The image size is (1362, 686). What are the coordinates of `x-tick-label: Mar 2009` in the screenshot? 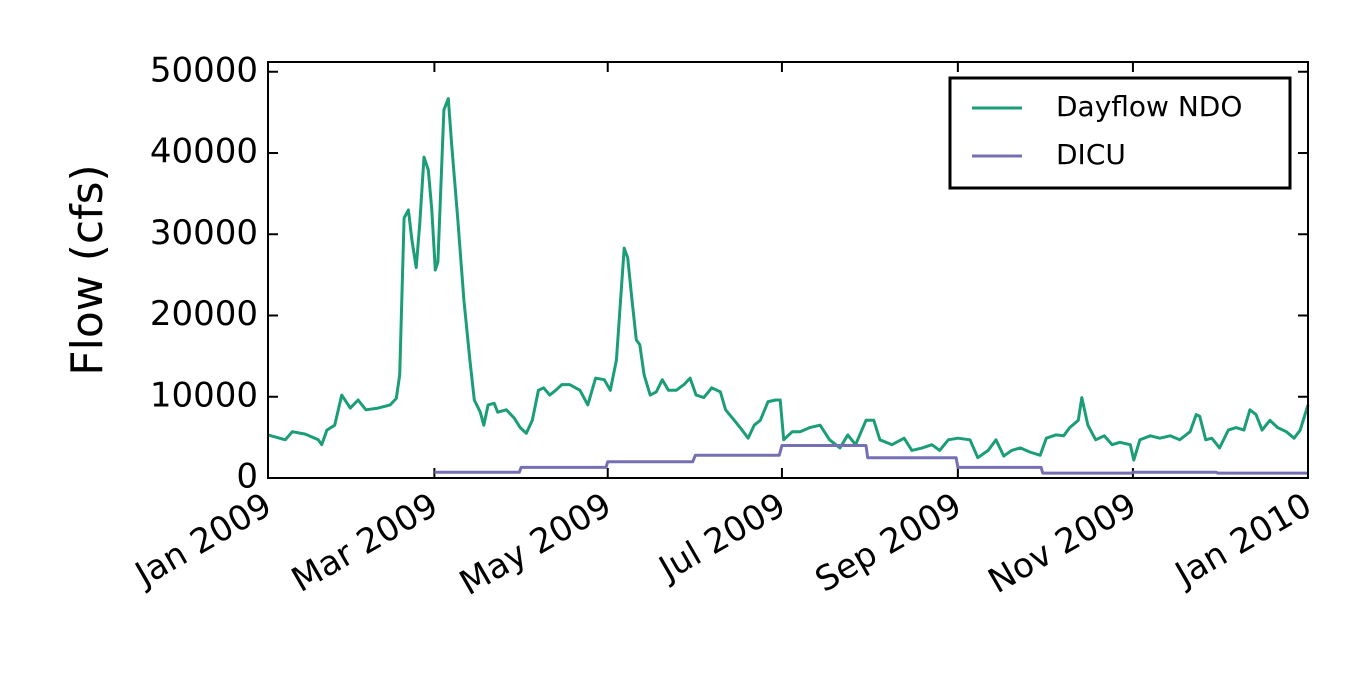 It's located at (365, 542).